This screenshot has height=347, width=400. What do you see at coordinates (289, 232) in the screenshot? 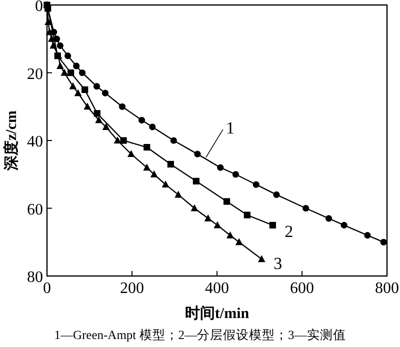
I see `annotation: 2` at bounding box center [289, 232].